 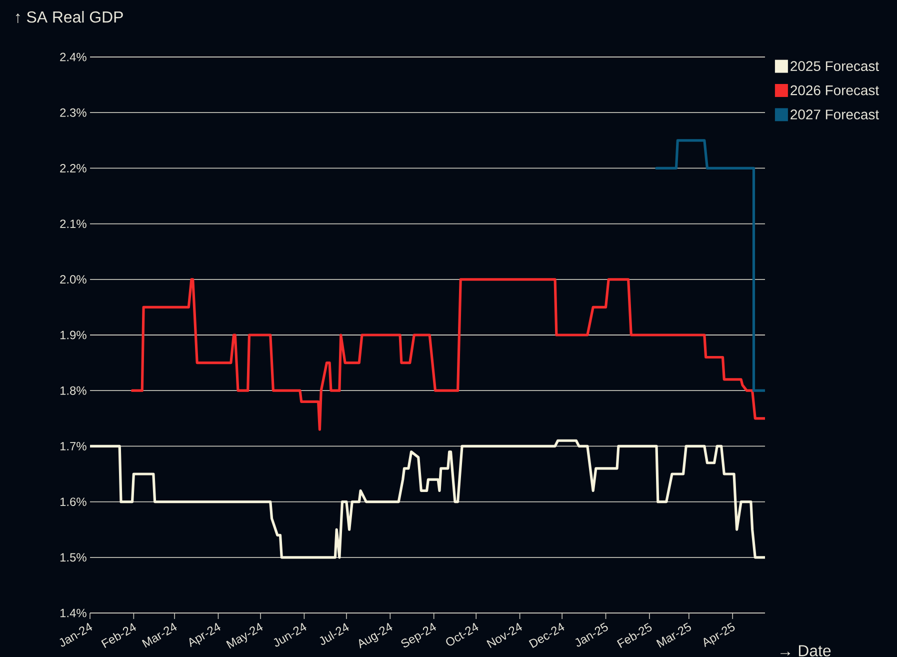 I want to click on y-tick-label: 1.7%, so click(x=73, y=446).